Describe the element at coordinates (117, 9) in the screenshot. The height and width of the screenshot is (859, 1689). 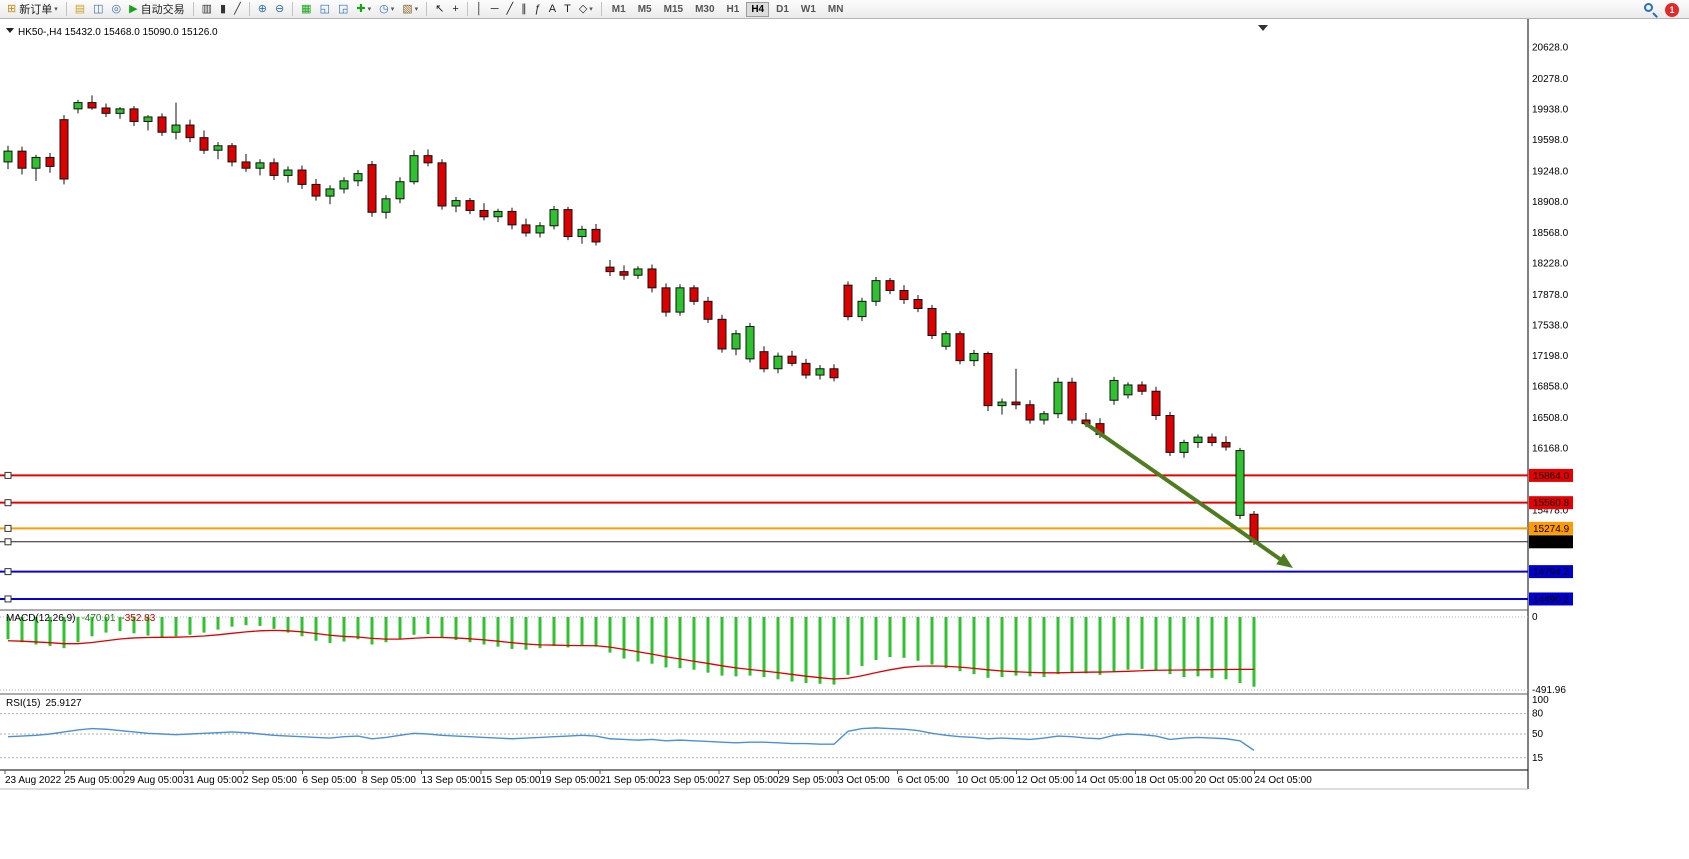
I see `signals-icon-button: ◎` at that location.